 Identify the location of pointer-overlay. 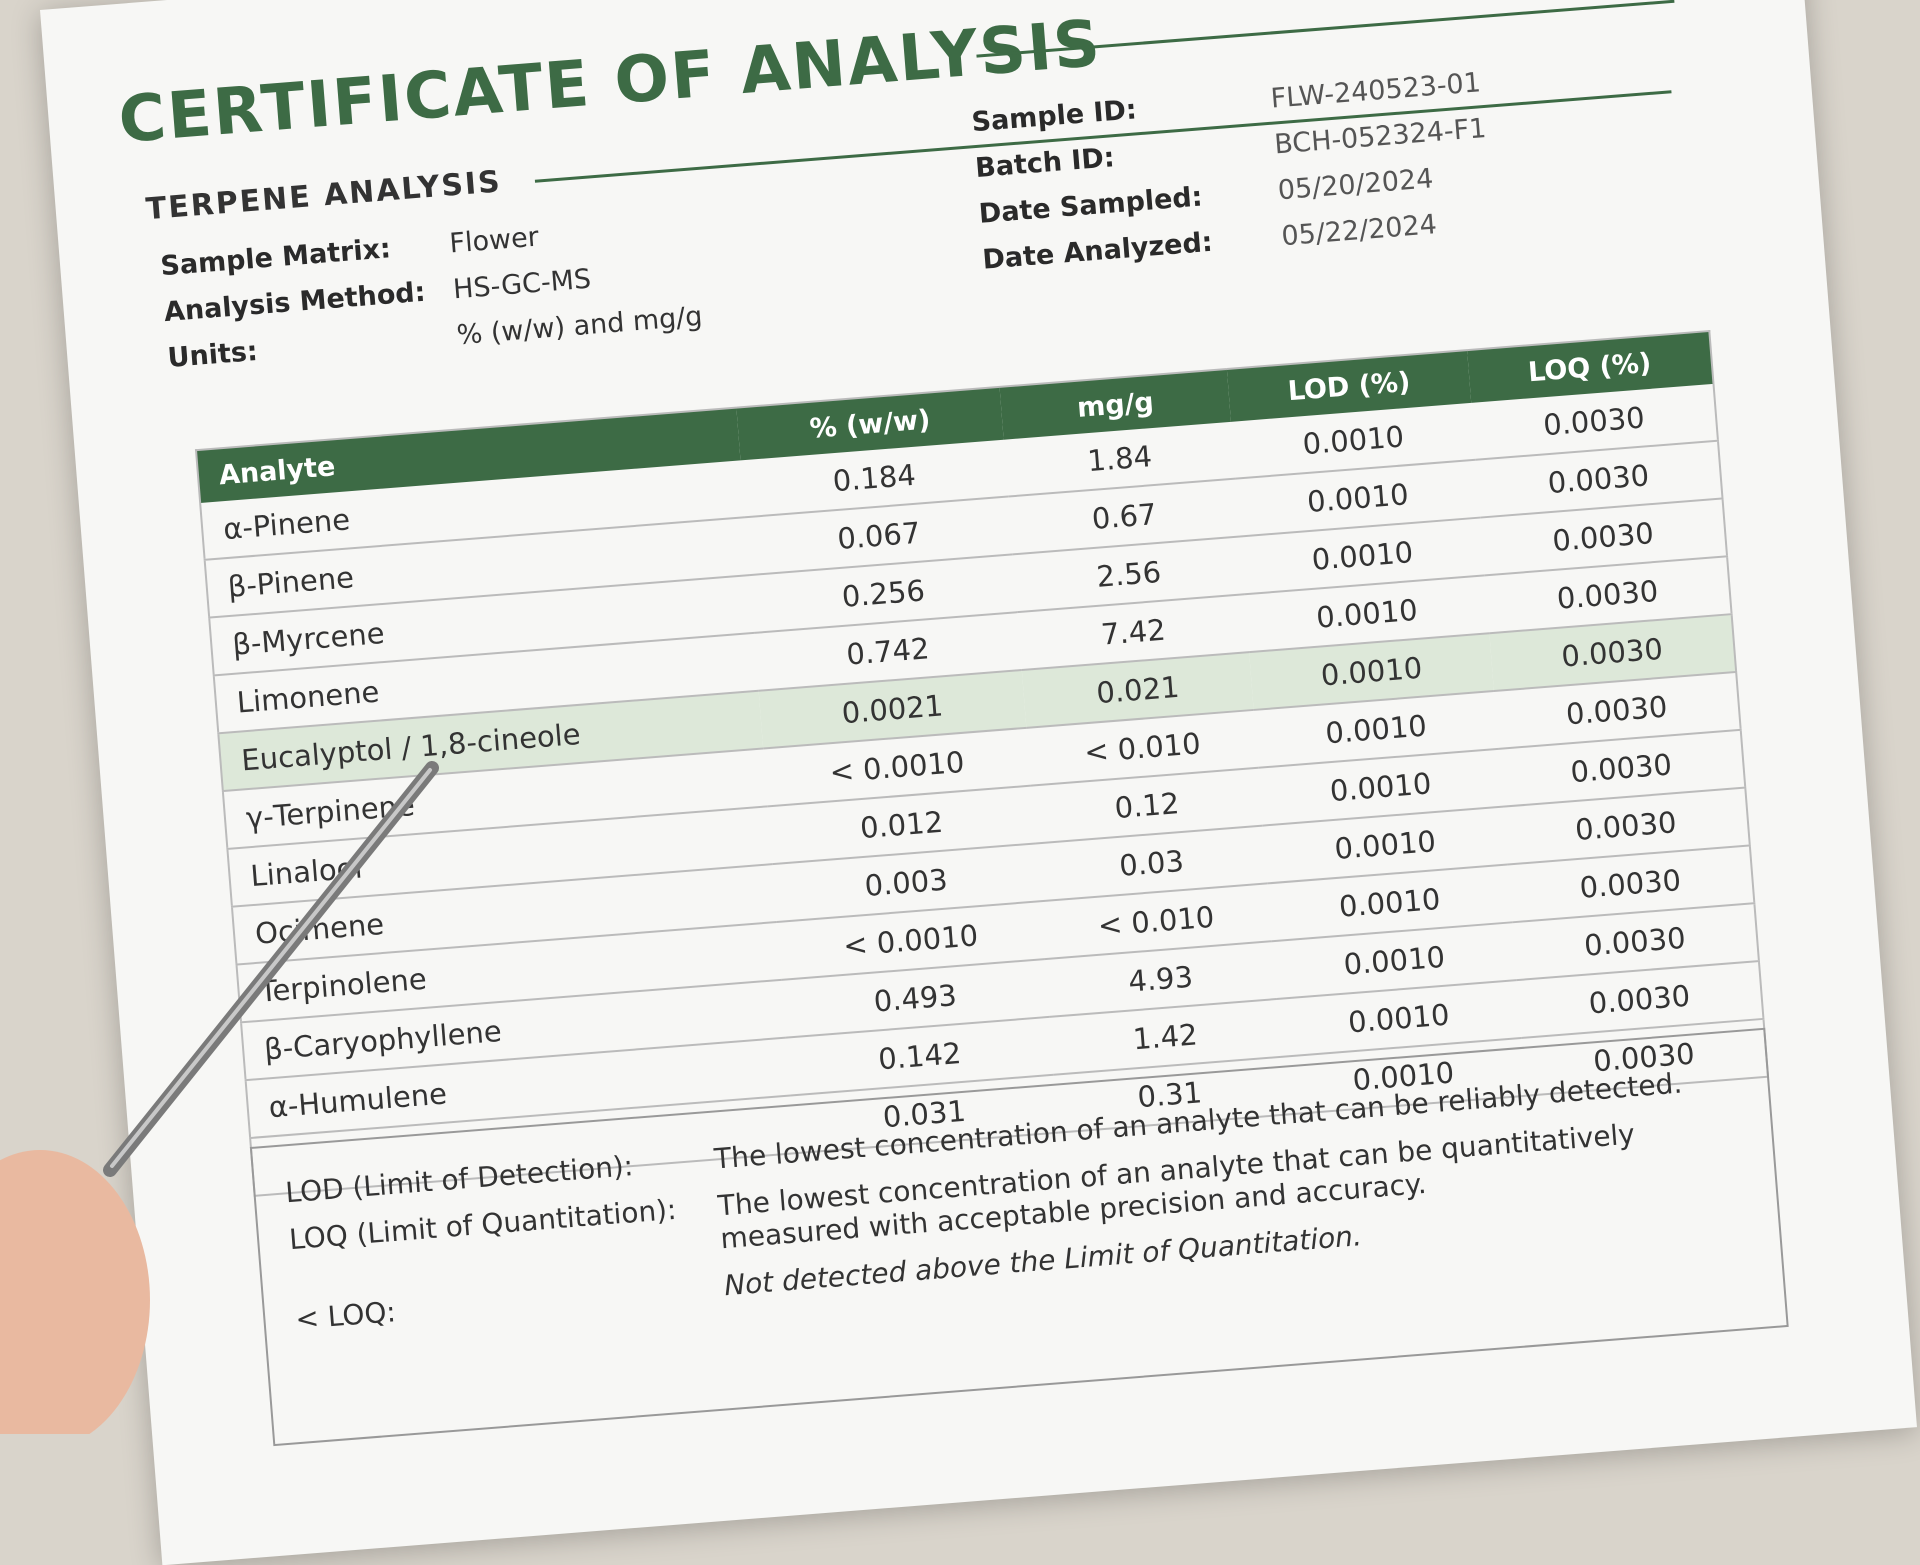
(219, 1097).